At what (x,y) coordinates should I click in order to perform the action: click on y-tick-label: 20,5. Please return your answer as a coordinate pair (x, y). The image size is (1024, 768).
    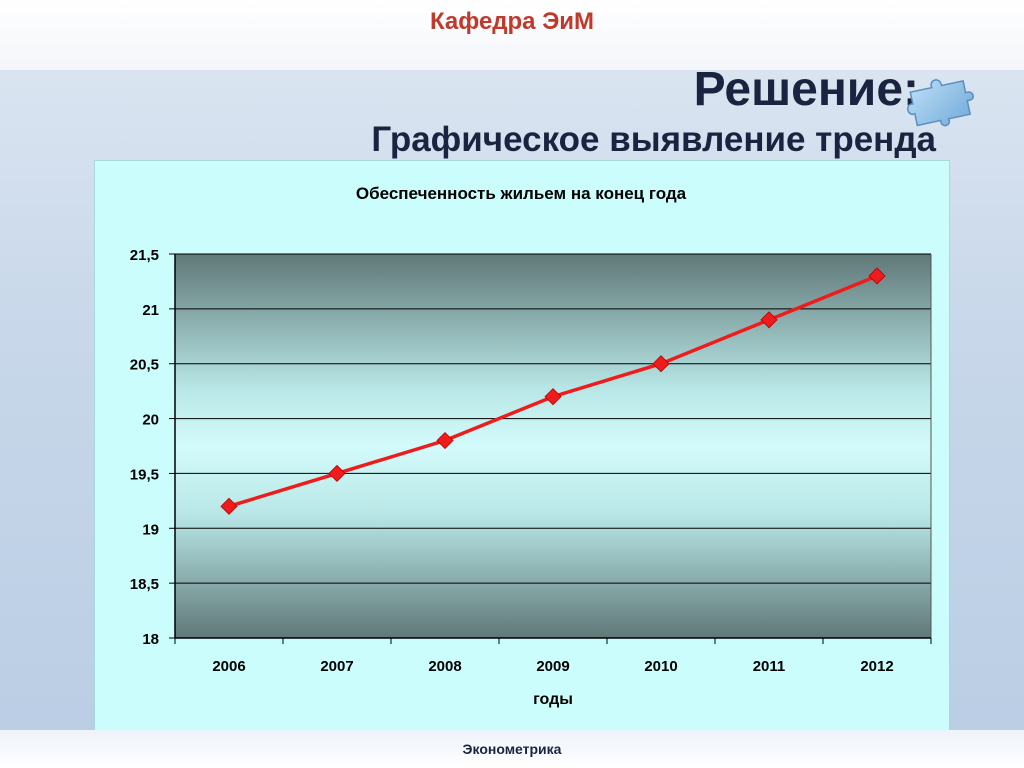
    Looking at the image, I should click on (144, 365).